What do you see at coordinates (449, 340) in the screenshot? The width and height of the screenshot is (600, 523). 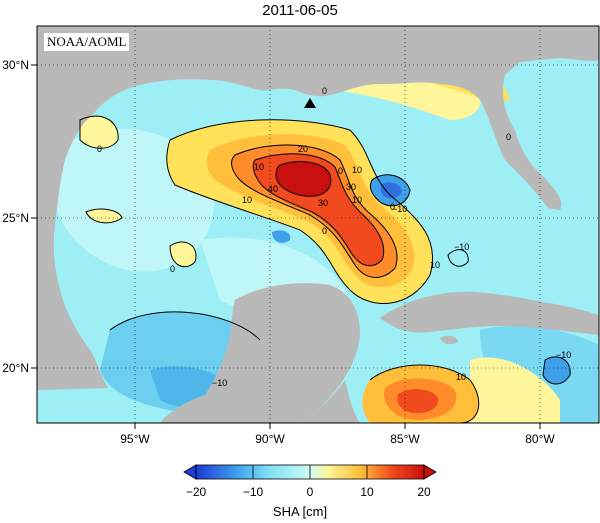 I see `land-isle-of-pines` at bounding box center [449, 340].